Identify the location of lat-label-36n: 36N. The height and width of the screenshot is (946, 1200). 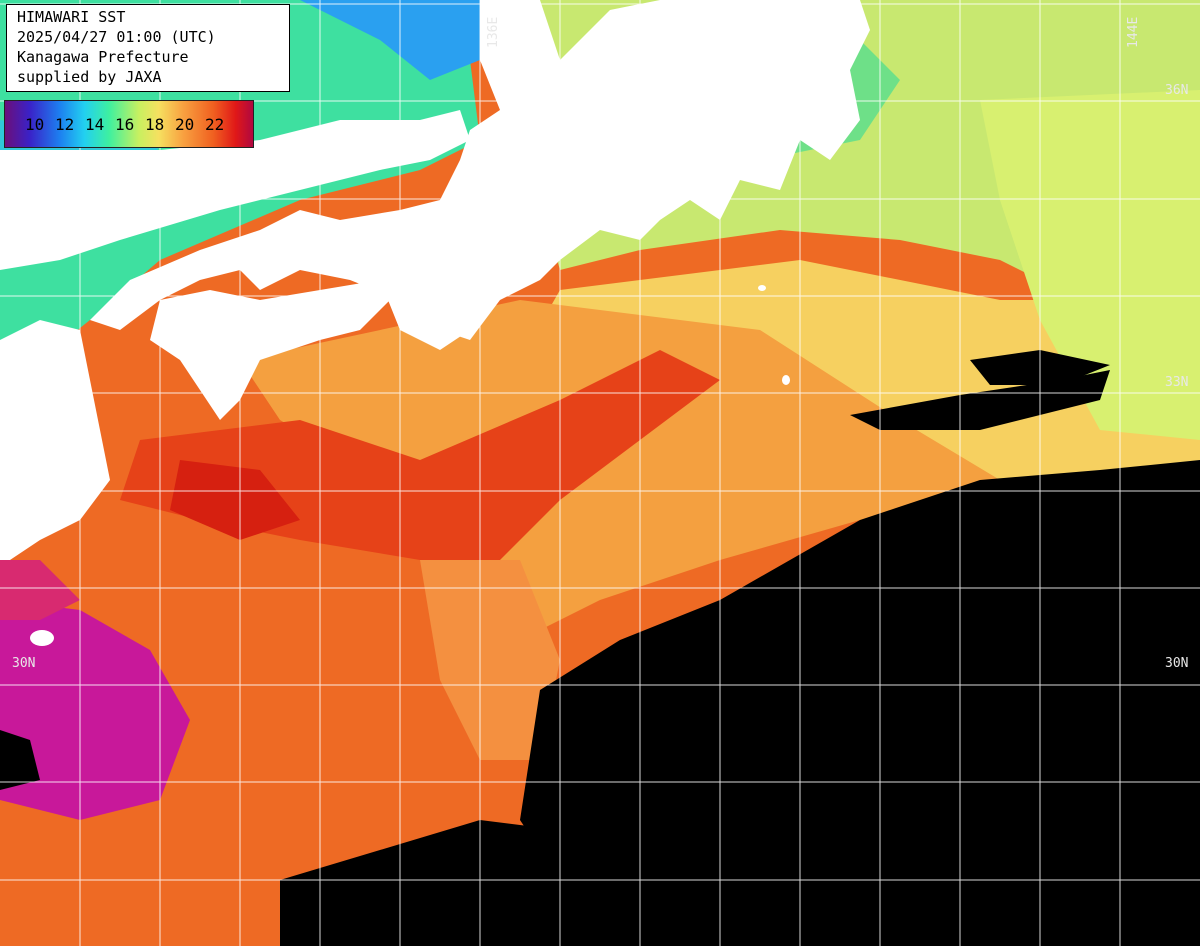
(1176, 90).